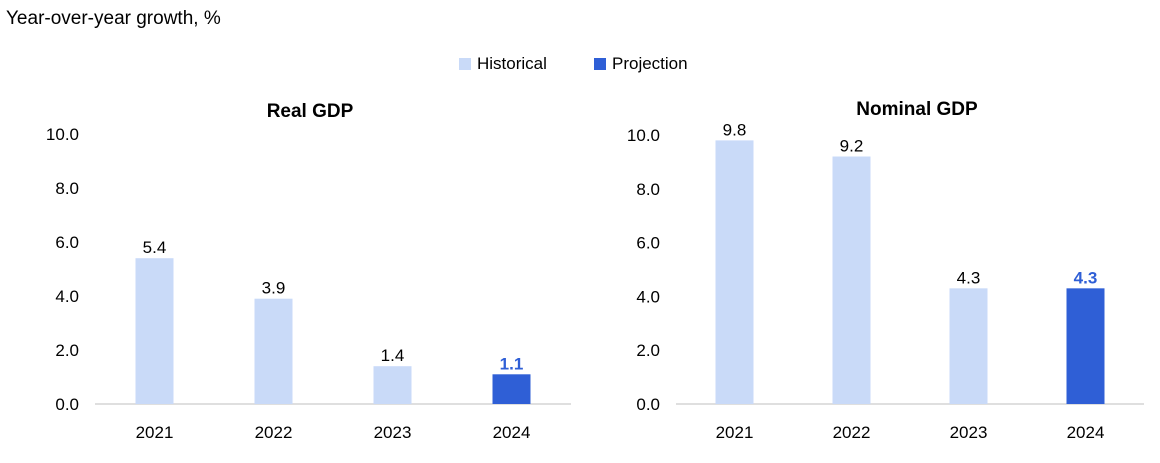 This screenshot has height=463, width=1160. I want to click on real-gdp-xtick-label-2022: 2022, so click(274, 432).